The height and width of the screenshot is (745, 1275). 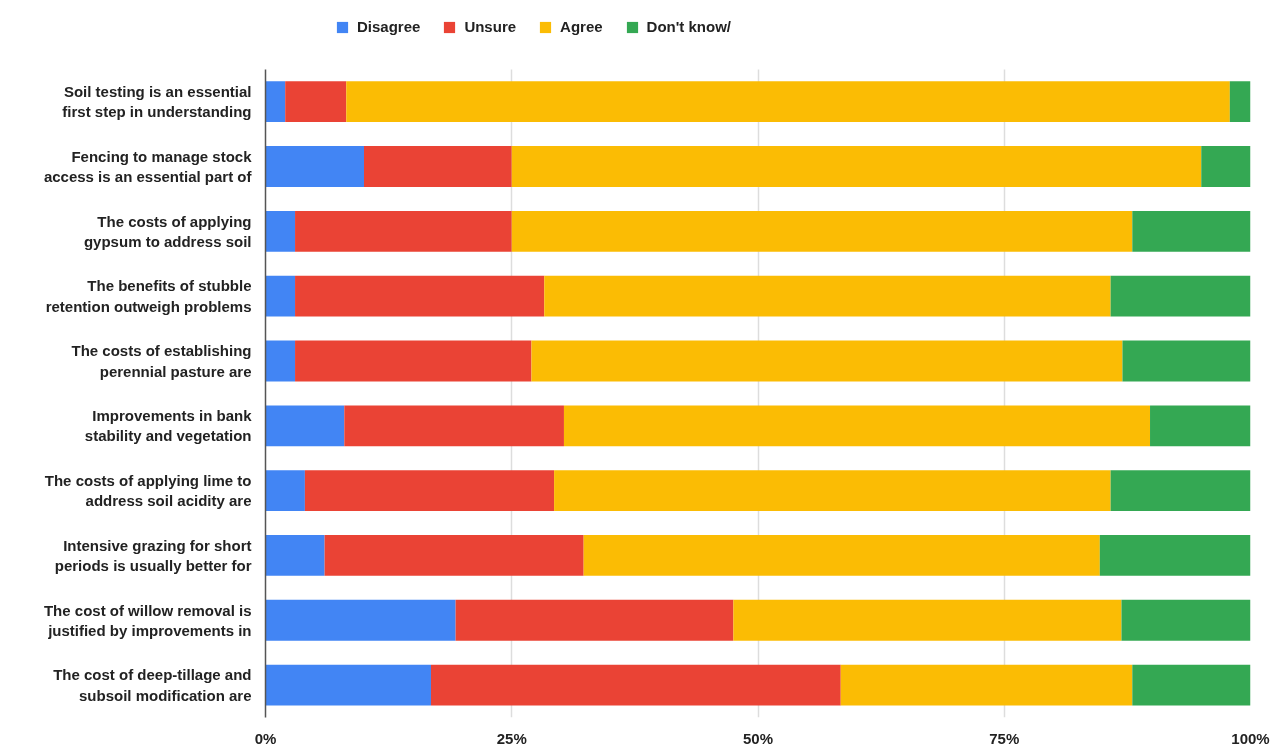 I want to click on legend-label: Don't know/, so click(x=688, y=26).